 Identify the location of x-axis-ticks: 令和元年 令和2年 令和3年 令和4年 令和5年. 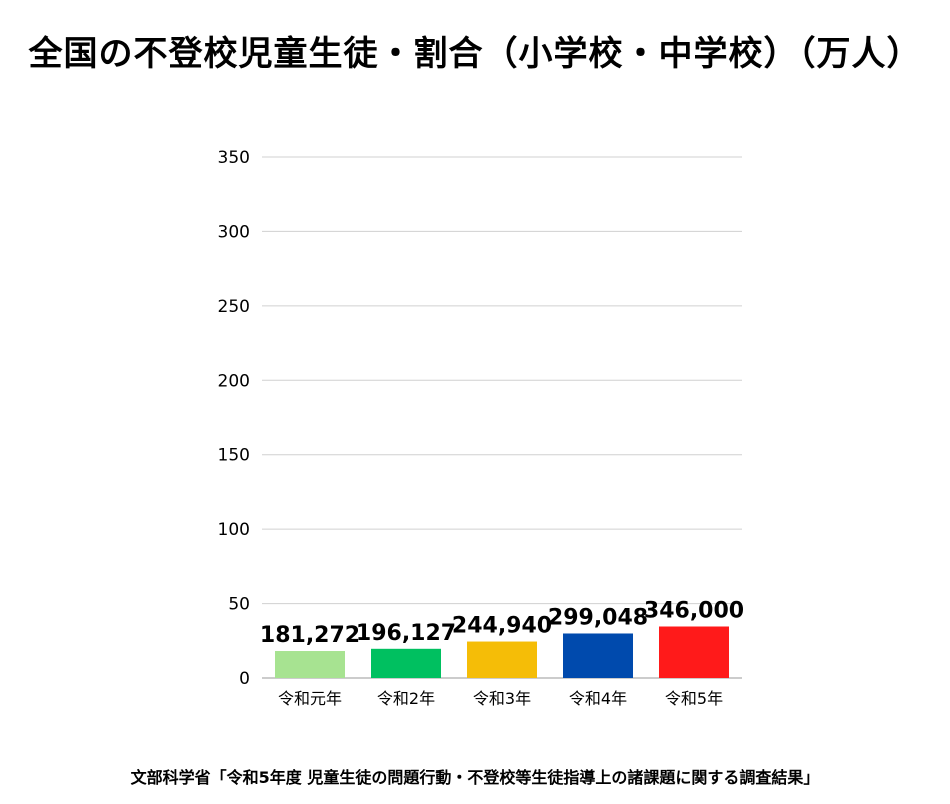
(500, 698).